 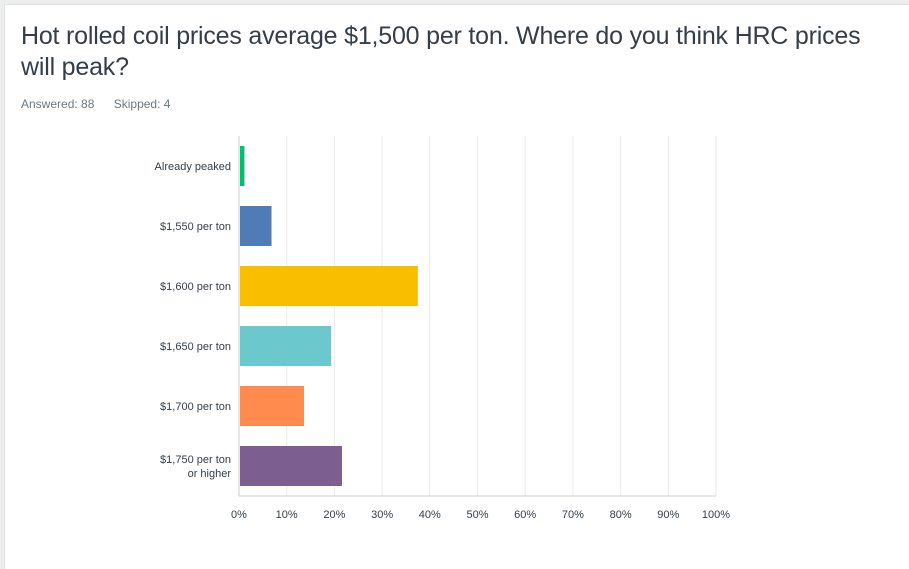 What do you see at coordinates (195, 460) in the screenshot?
I see `category-label: $1,750 per ton` at bounding box center [195, 460].